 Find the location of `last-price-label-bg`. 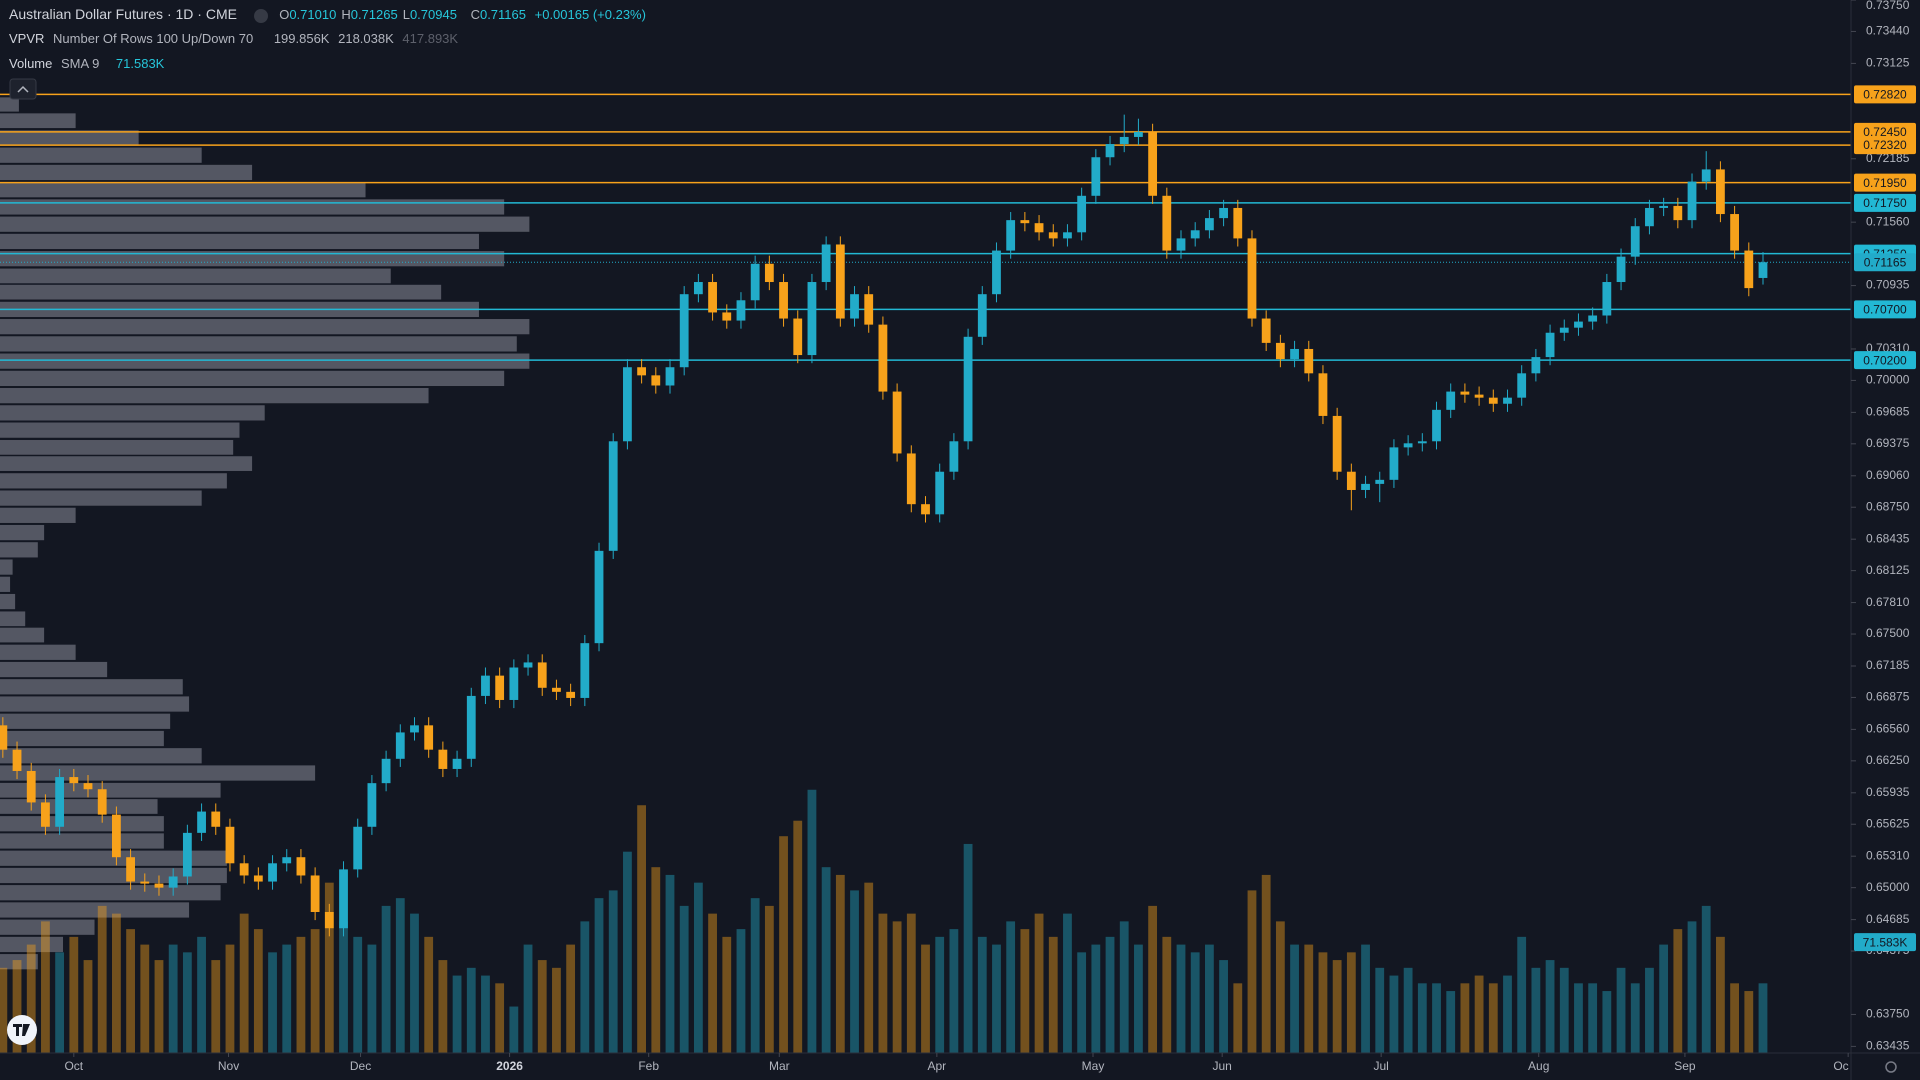

last-price-label-bg is located at coordinates (1885, 262).